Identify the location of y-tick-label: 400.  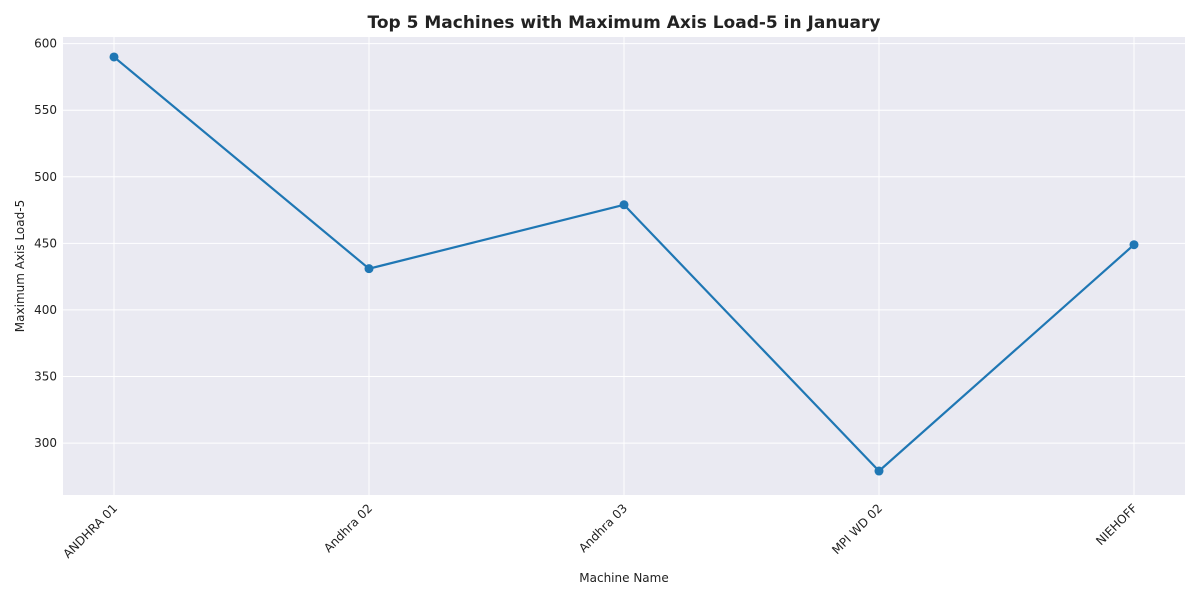
(45, 310).